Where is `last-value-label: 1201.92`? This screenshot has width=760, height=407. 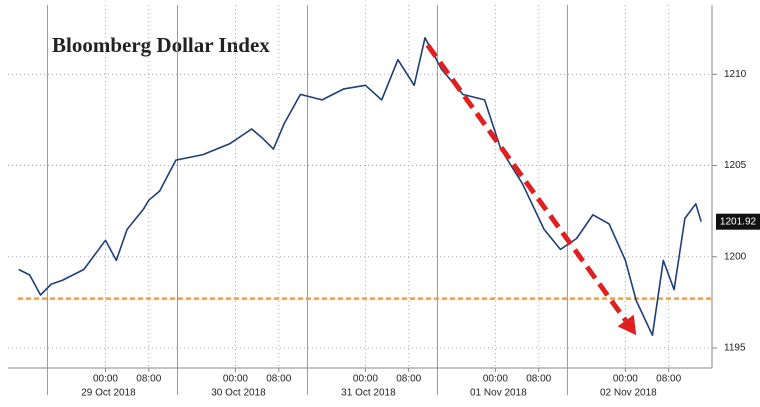
last-value-label: 1201.92 is located at coordinates (738, 221).